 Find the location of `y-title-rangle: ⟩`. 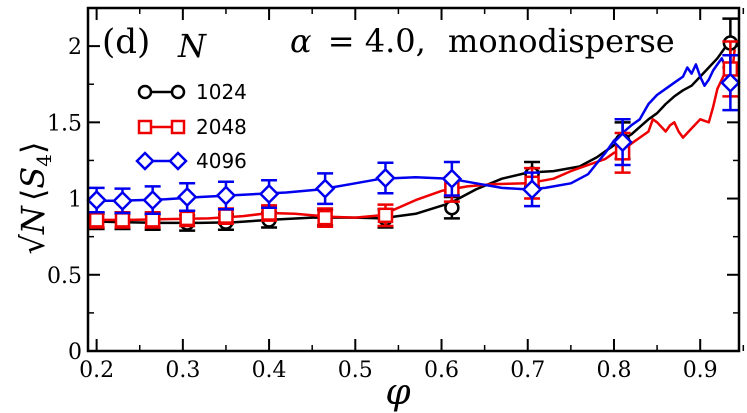

y-title-rangle: ⟩ is located at coordinates (33, 147).